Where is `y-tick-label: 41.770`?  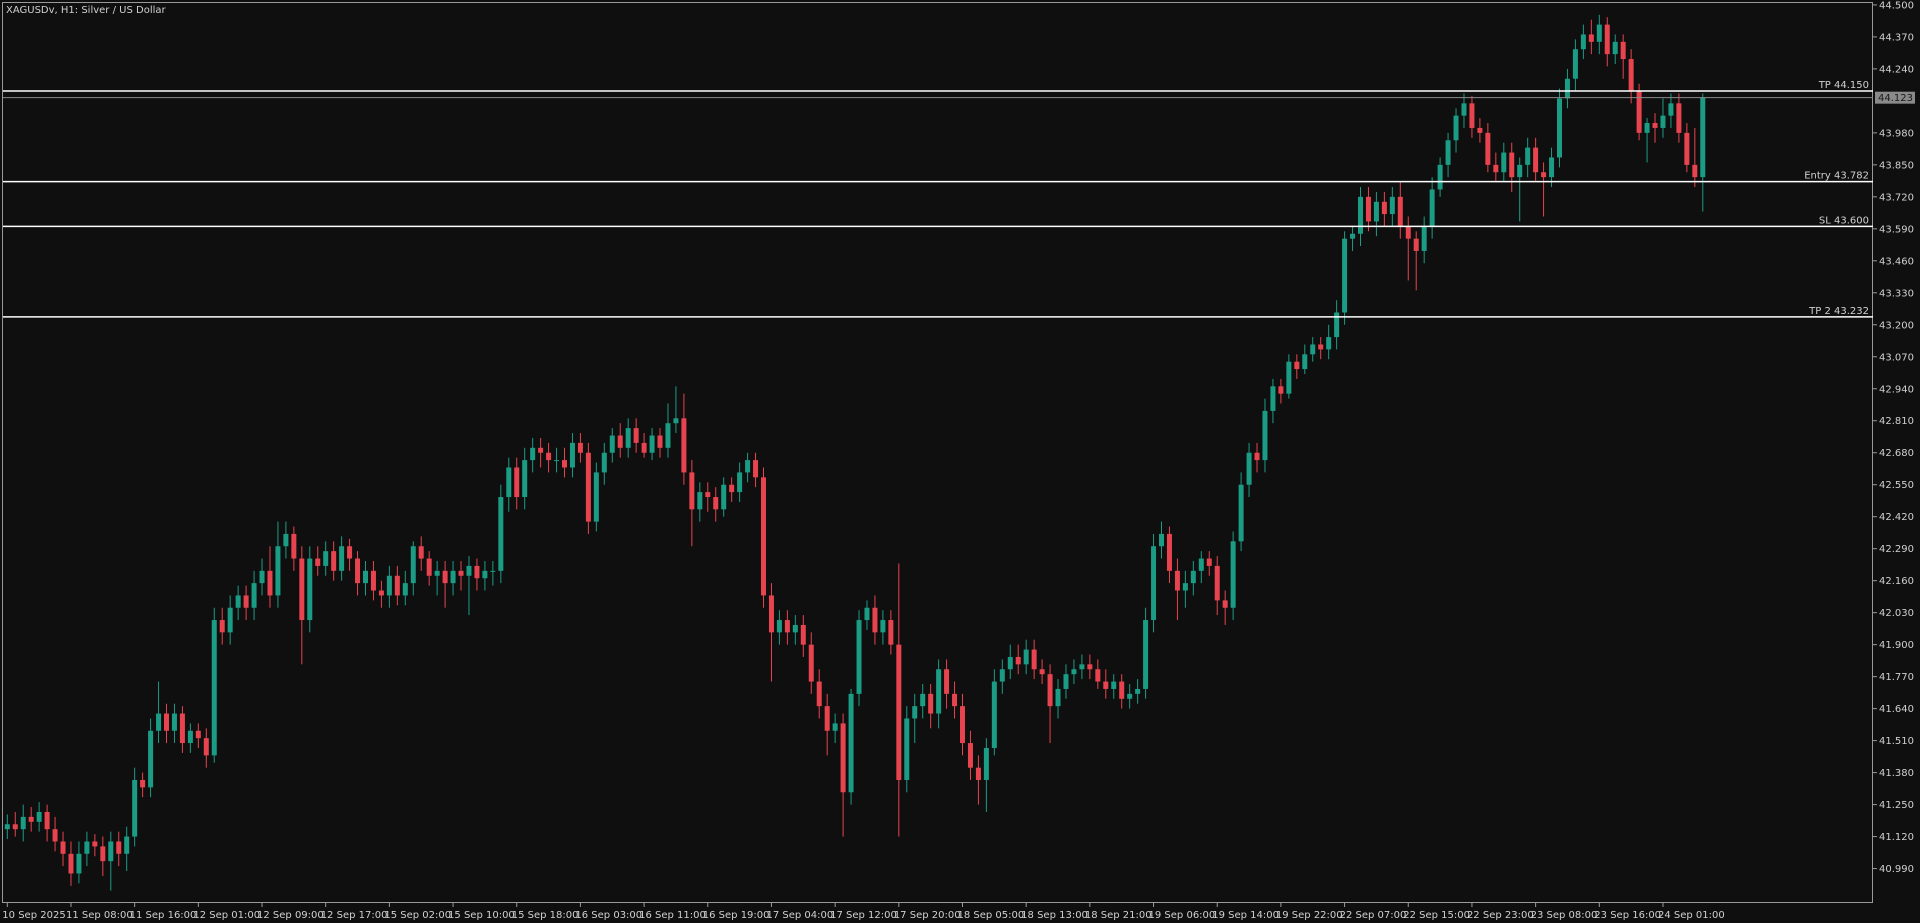
y-tick-label: 41.770 is located at coordinates (1896, 677).